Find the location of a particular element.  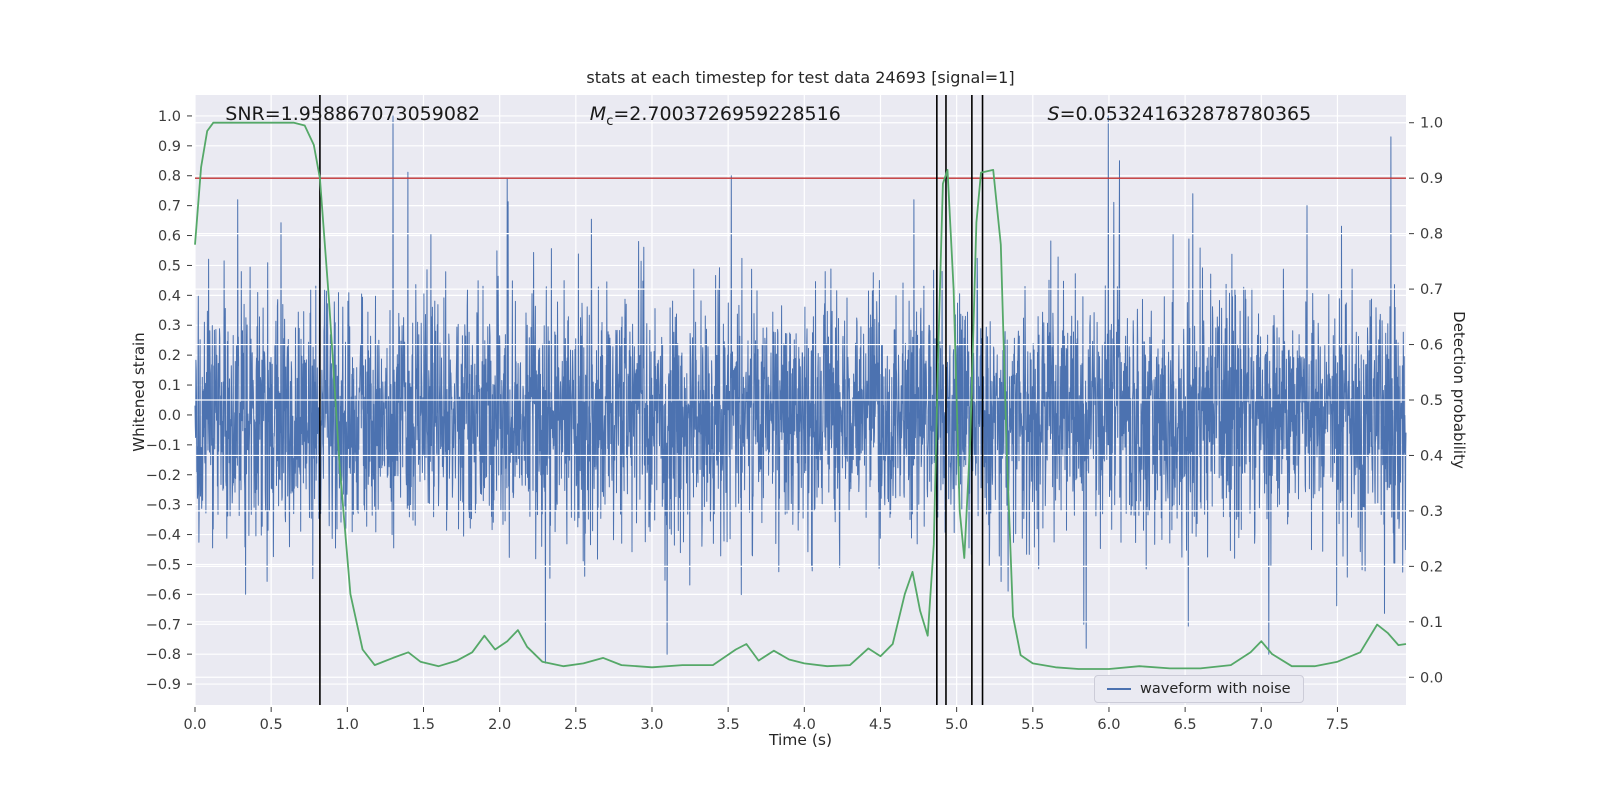

right-tick-label: 0.7 is located at coordinates (1431, 290).